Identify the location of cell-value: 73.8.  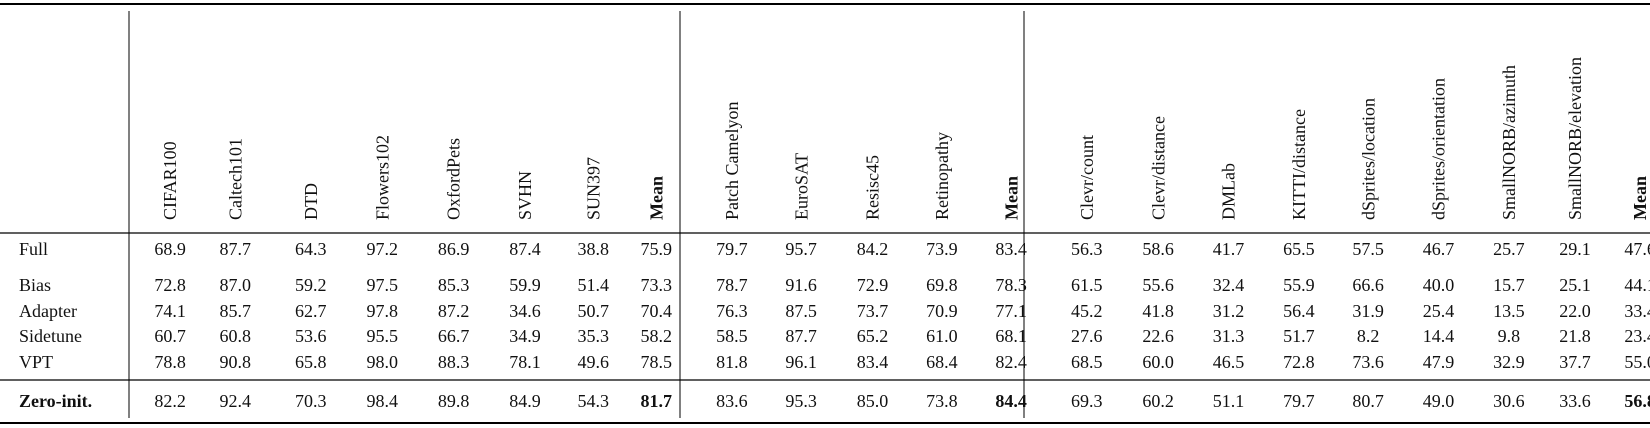
(942, 401).